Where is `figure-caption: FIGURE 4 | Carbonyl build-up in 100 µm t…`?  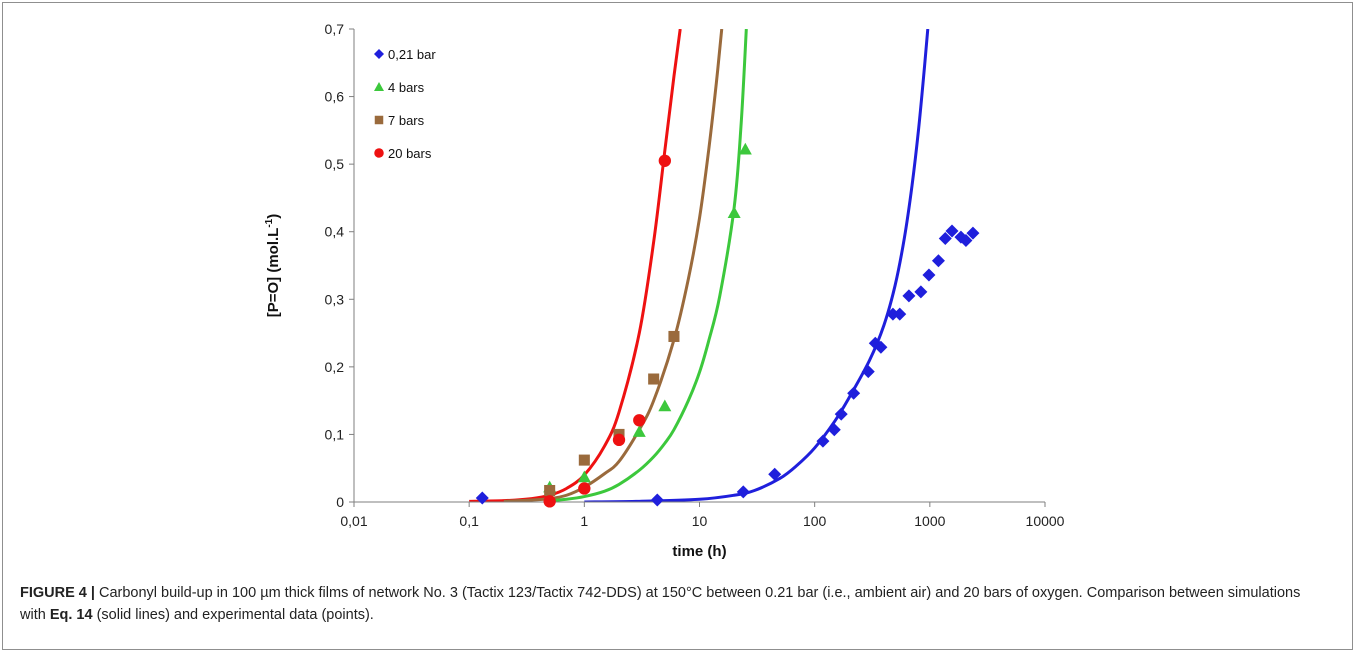
figure-caption: FIGURE 4 | Carbonyl build-up in 100 µm t… is located at coordinates (675, 604).